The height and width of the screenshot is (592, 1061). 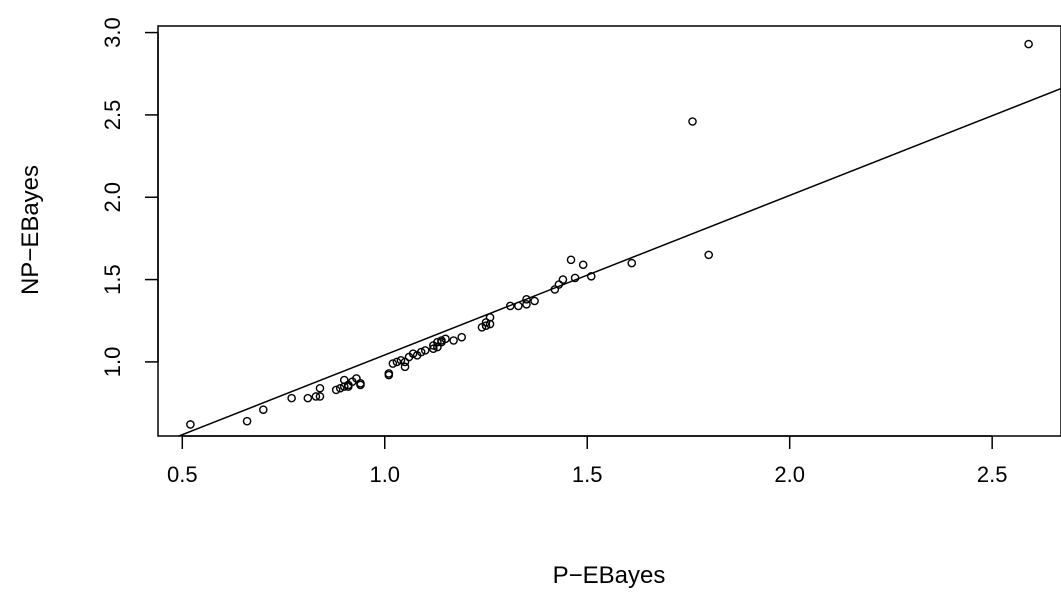 I want to click on x-tick-label: 0.5, so click(x=182, y=474).